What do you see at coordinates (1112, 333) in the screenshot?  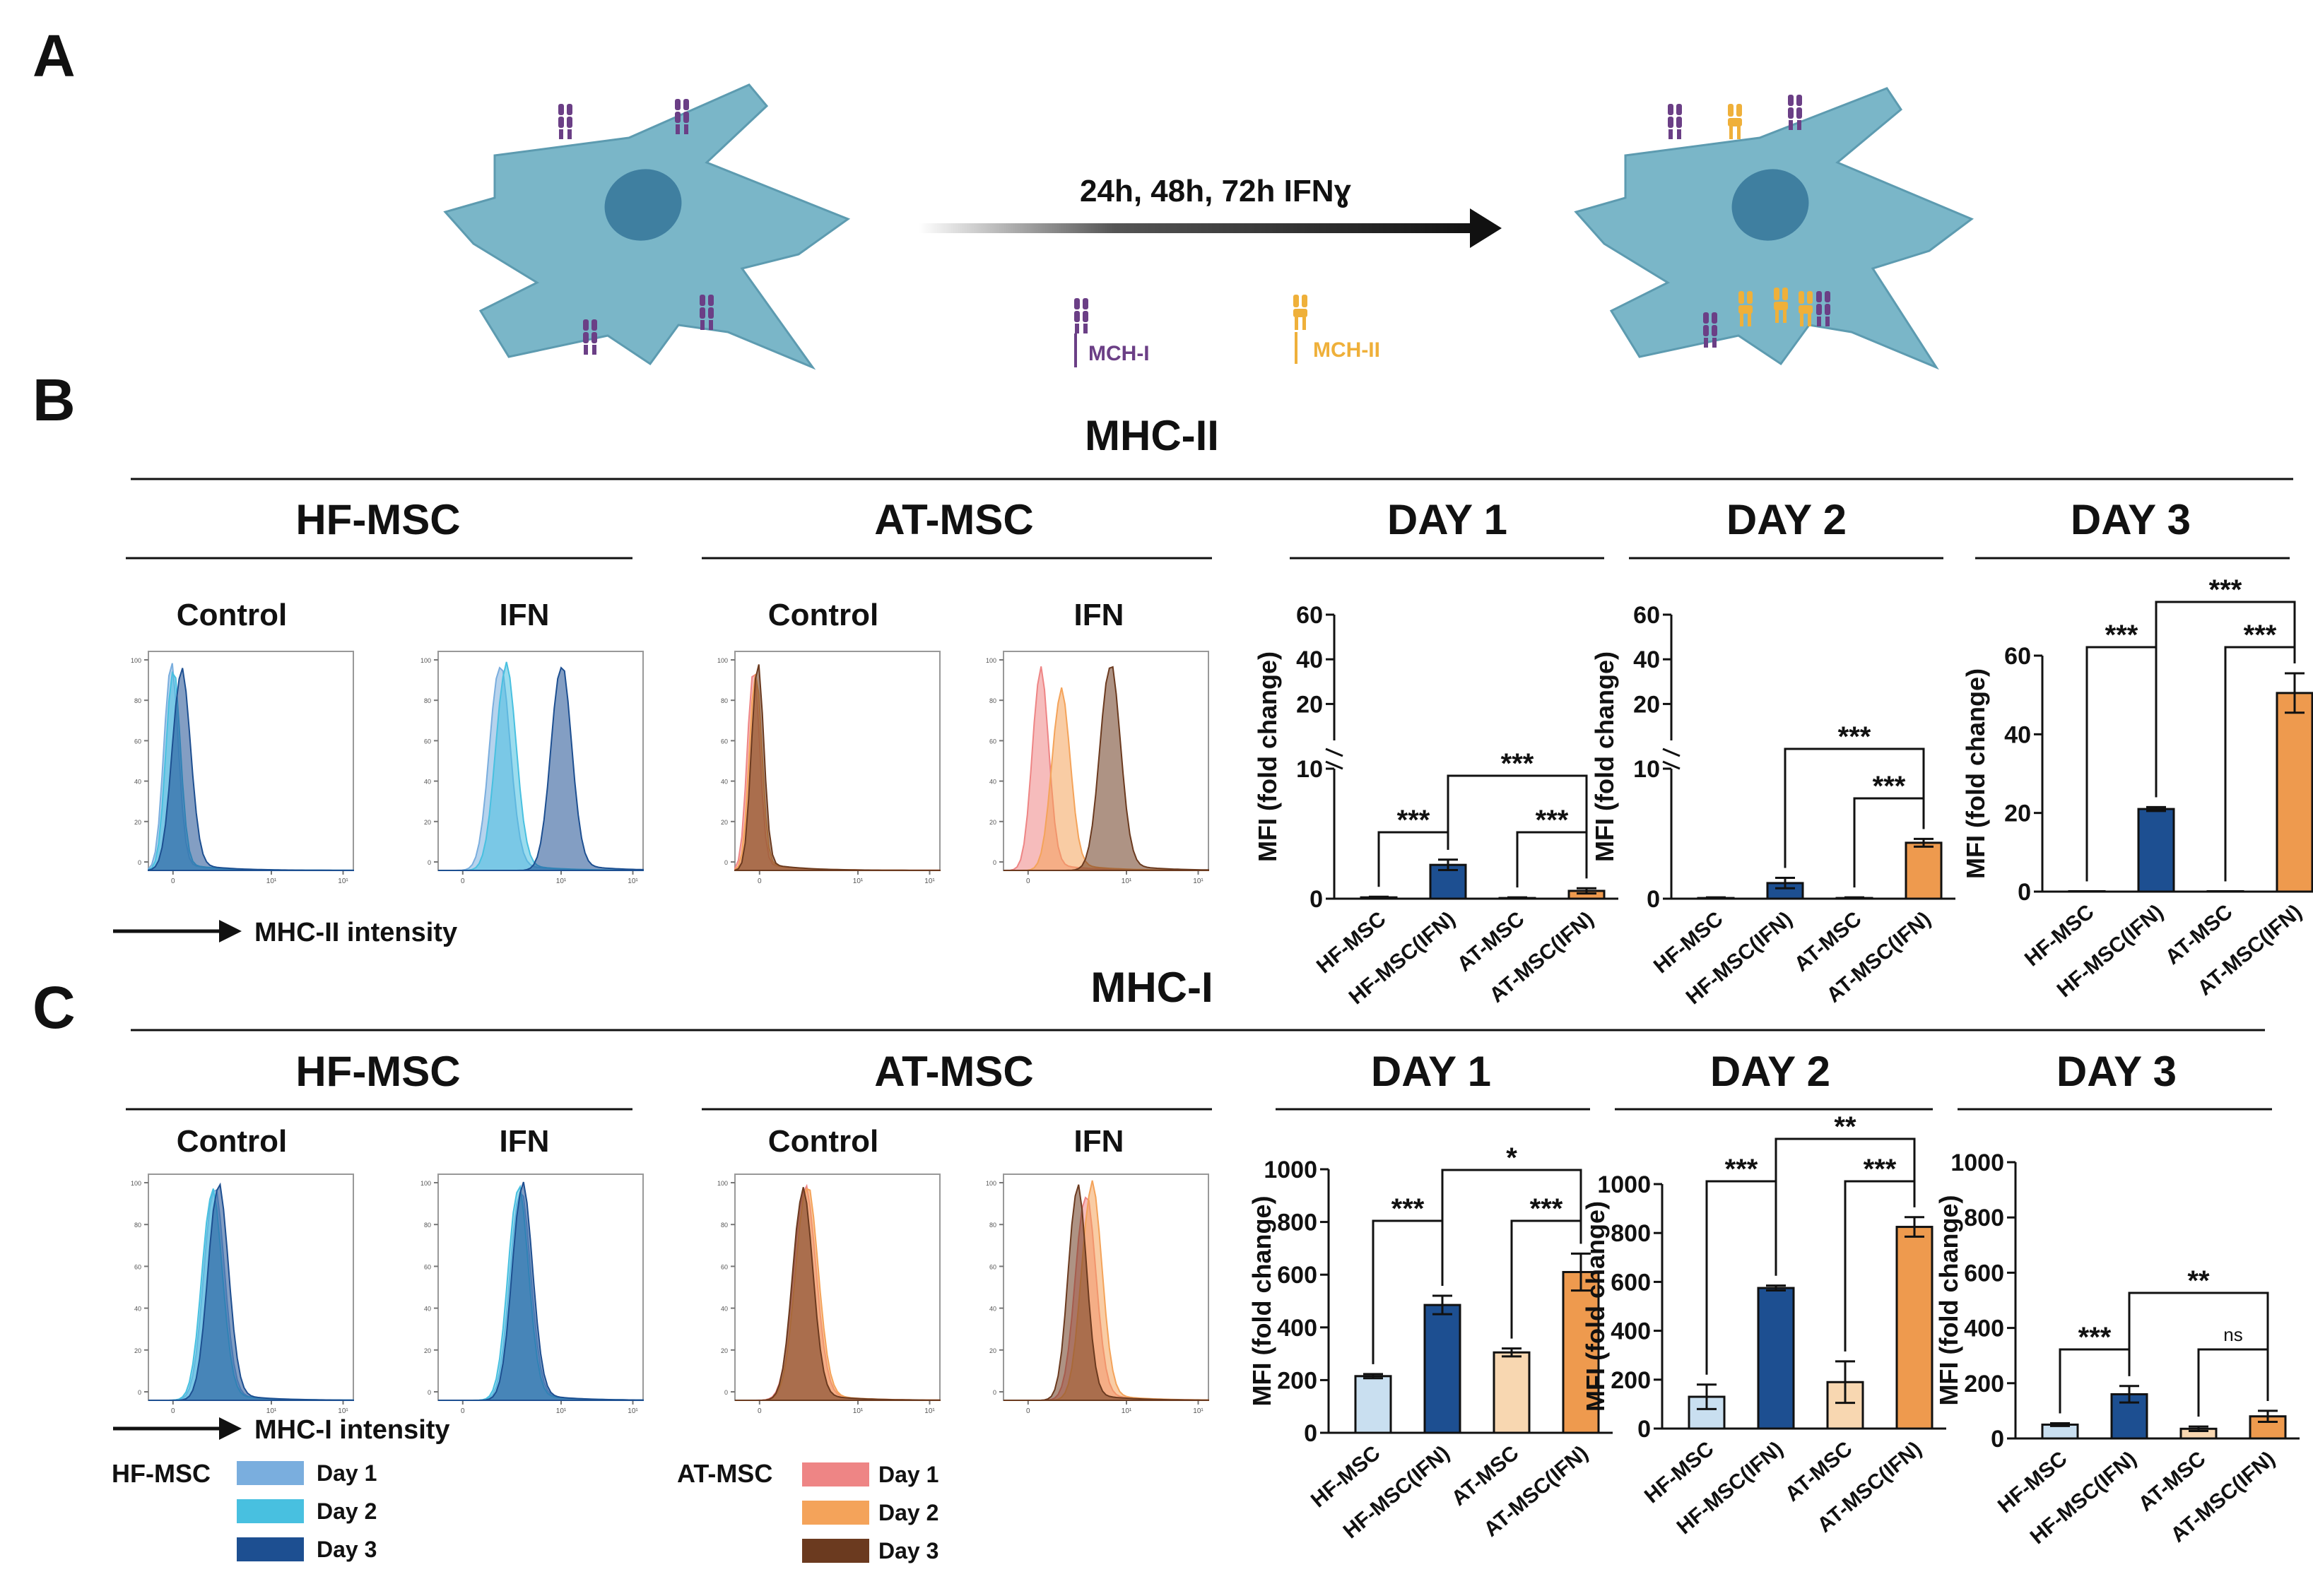 I see `mhc1-legend: MCH-I` at bounding box center [1112, 333].